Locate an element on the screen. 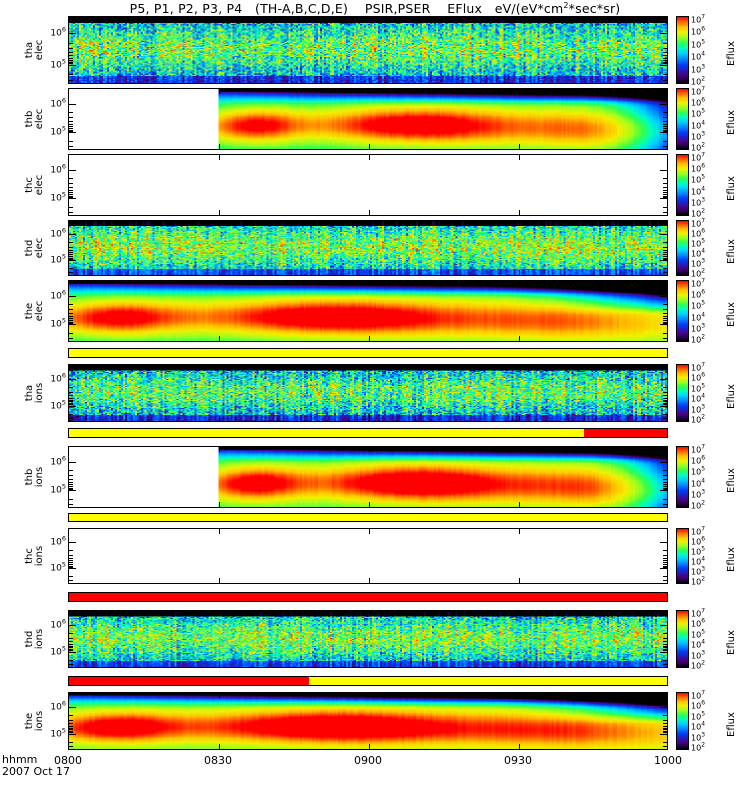 This screenshot has width=750, height=800. spectrogram-panel-thd-elec is located at coordinates (368, 248).